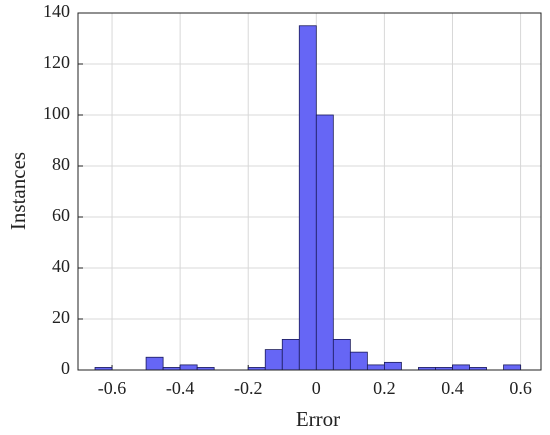 The height and width of the screenshot is (435, 550). What do you see at coordinates (318, 419) in the screenshot?
I see `x-axis-label: Error` at bounding box center [318, 419].